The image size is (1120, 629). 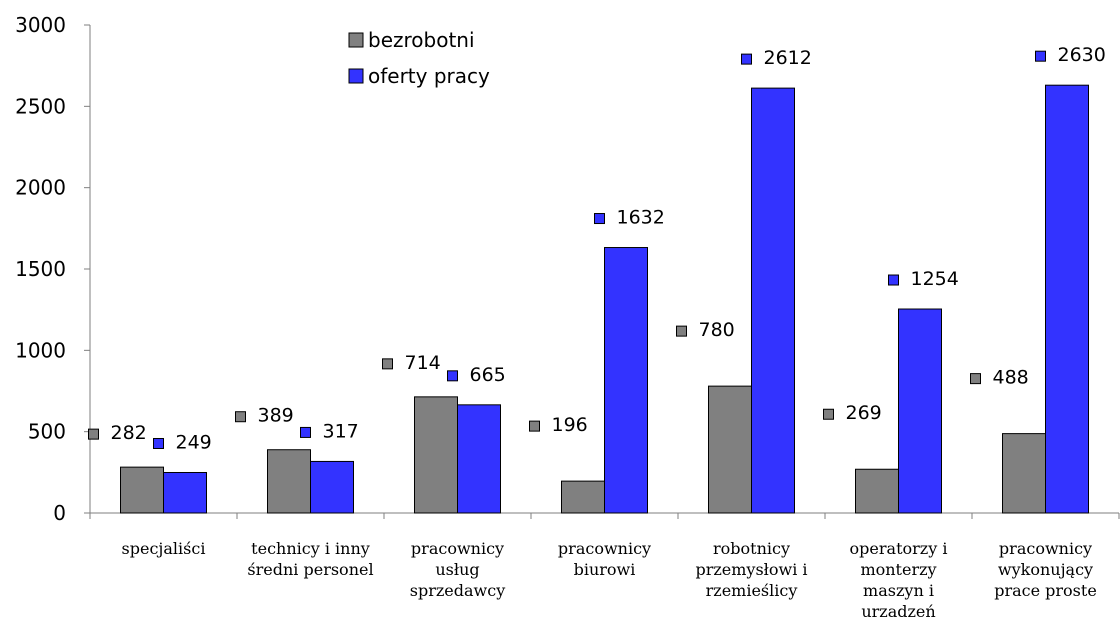 What do you see at coordinates (935, 279) in the screenshot?
I see `data-label-oferty-pracy: 1254` at bounding box center [935, 279].